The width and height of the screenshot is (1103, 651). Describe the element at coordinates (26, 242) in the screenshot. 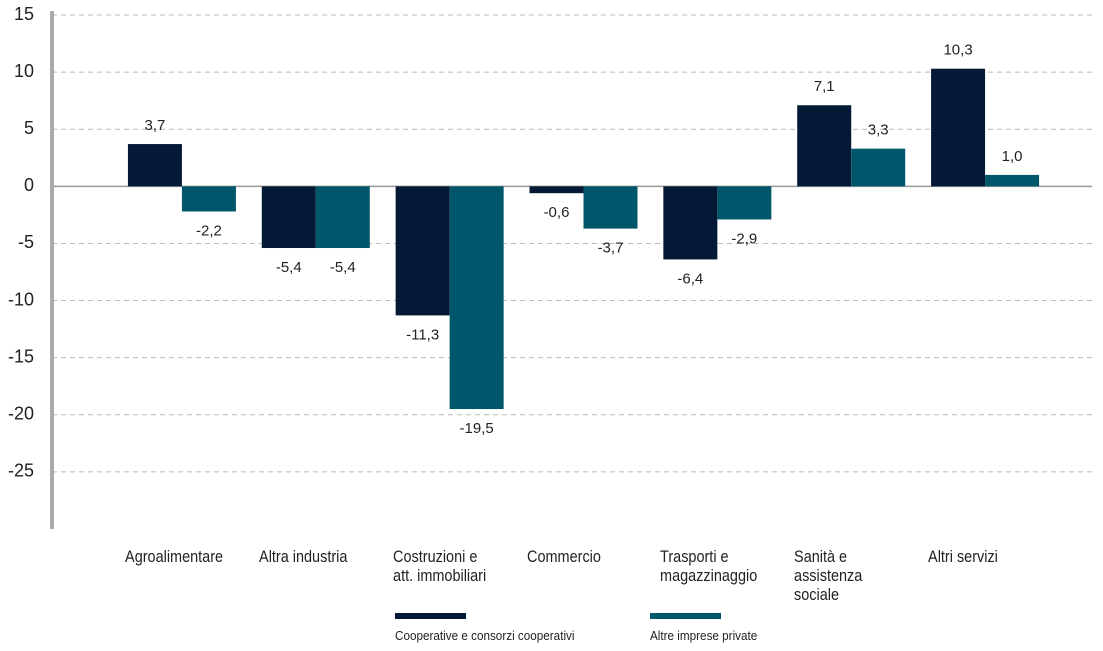

I see `y-tick-label: -5` at that location.